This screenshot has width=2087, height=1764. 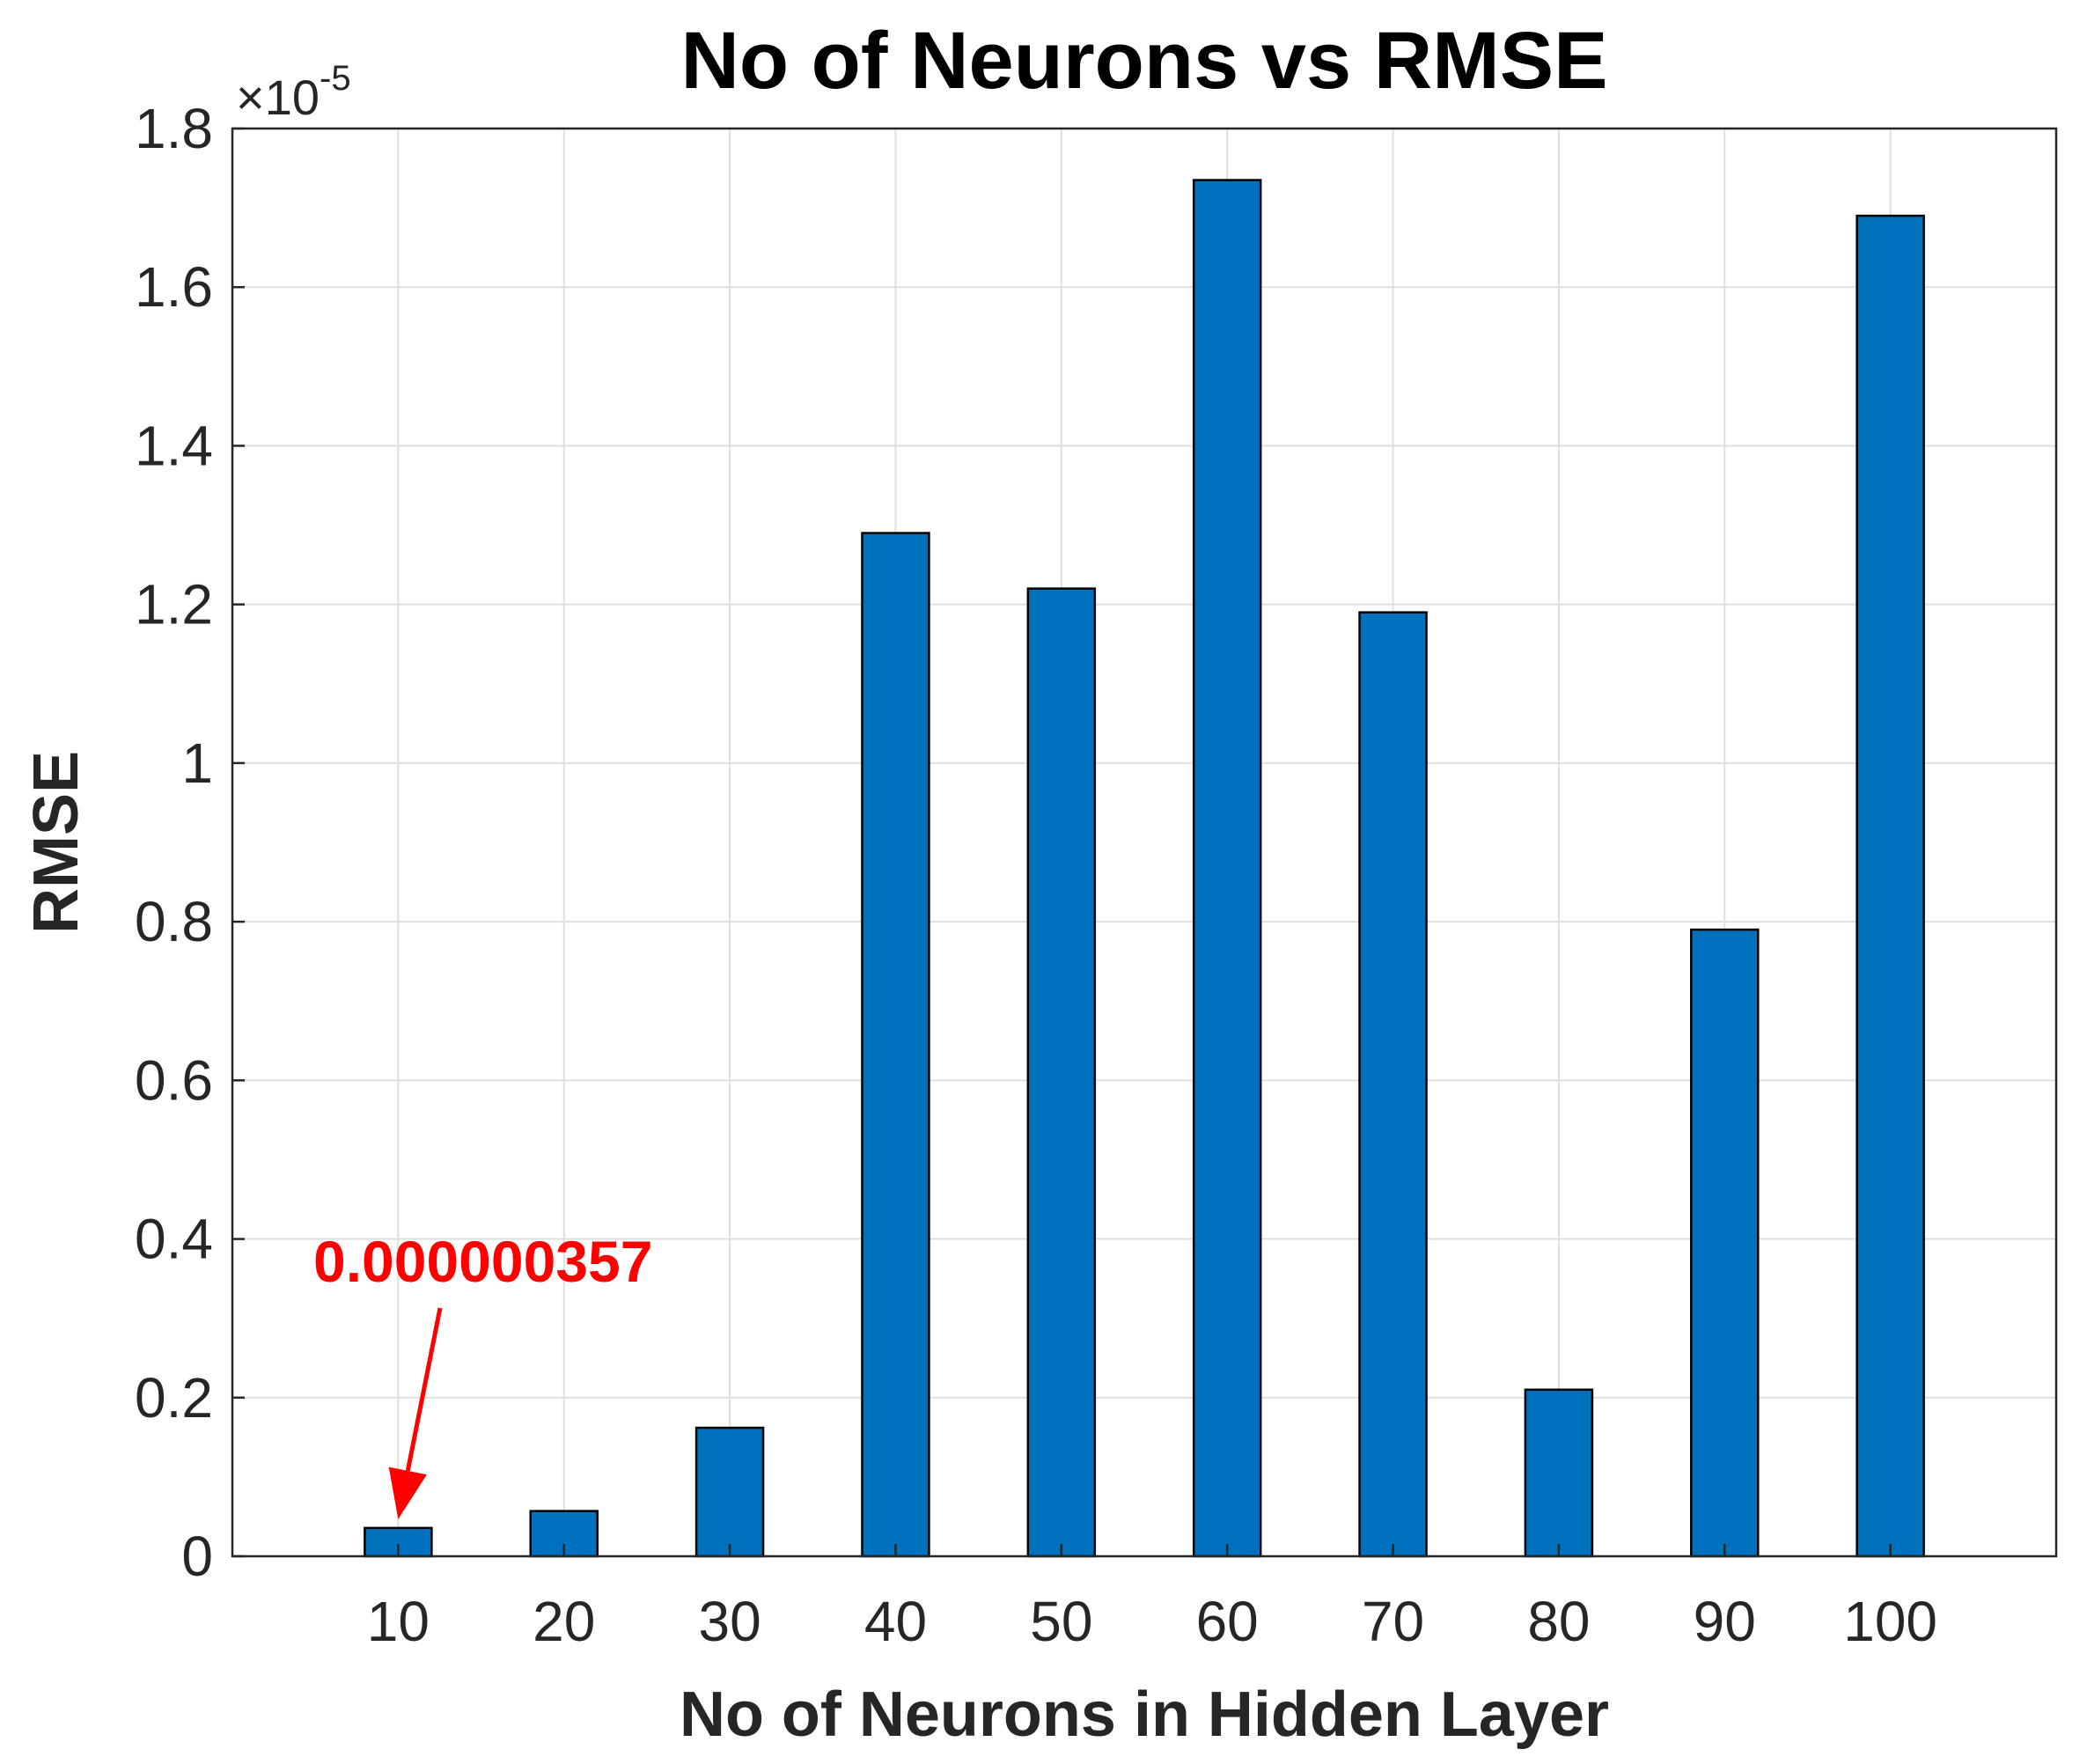 I want to click on x-tick-label: 40, so click(x=895, y=1621).